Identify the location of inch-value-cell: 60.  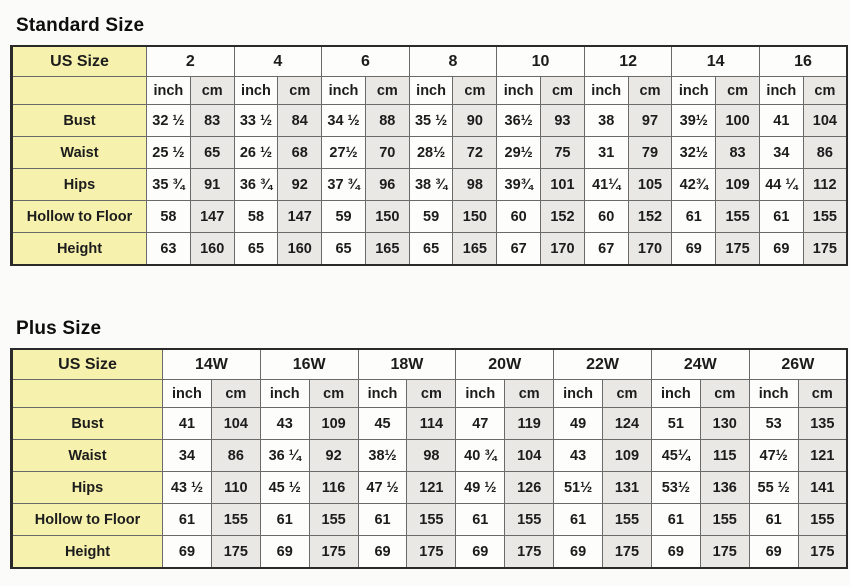
(519, 216).